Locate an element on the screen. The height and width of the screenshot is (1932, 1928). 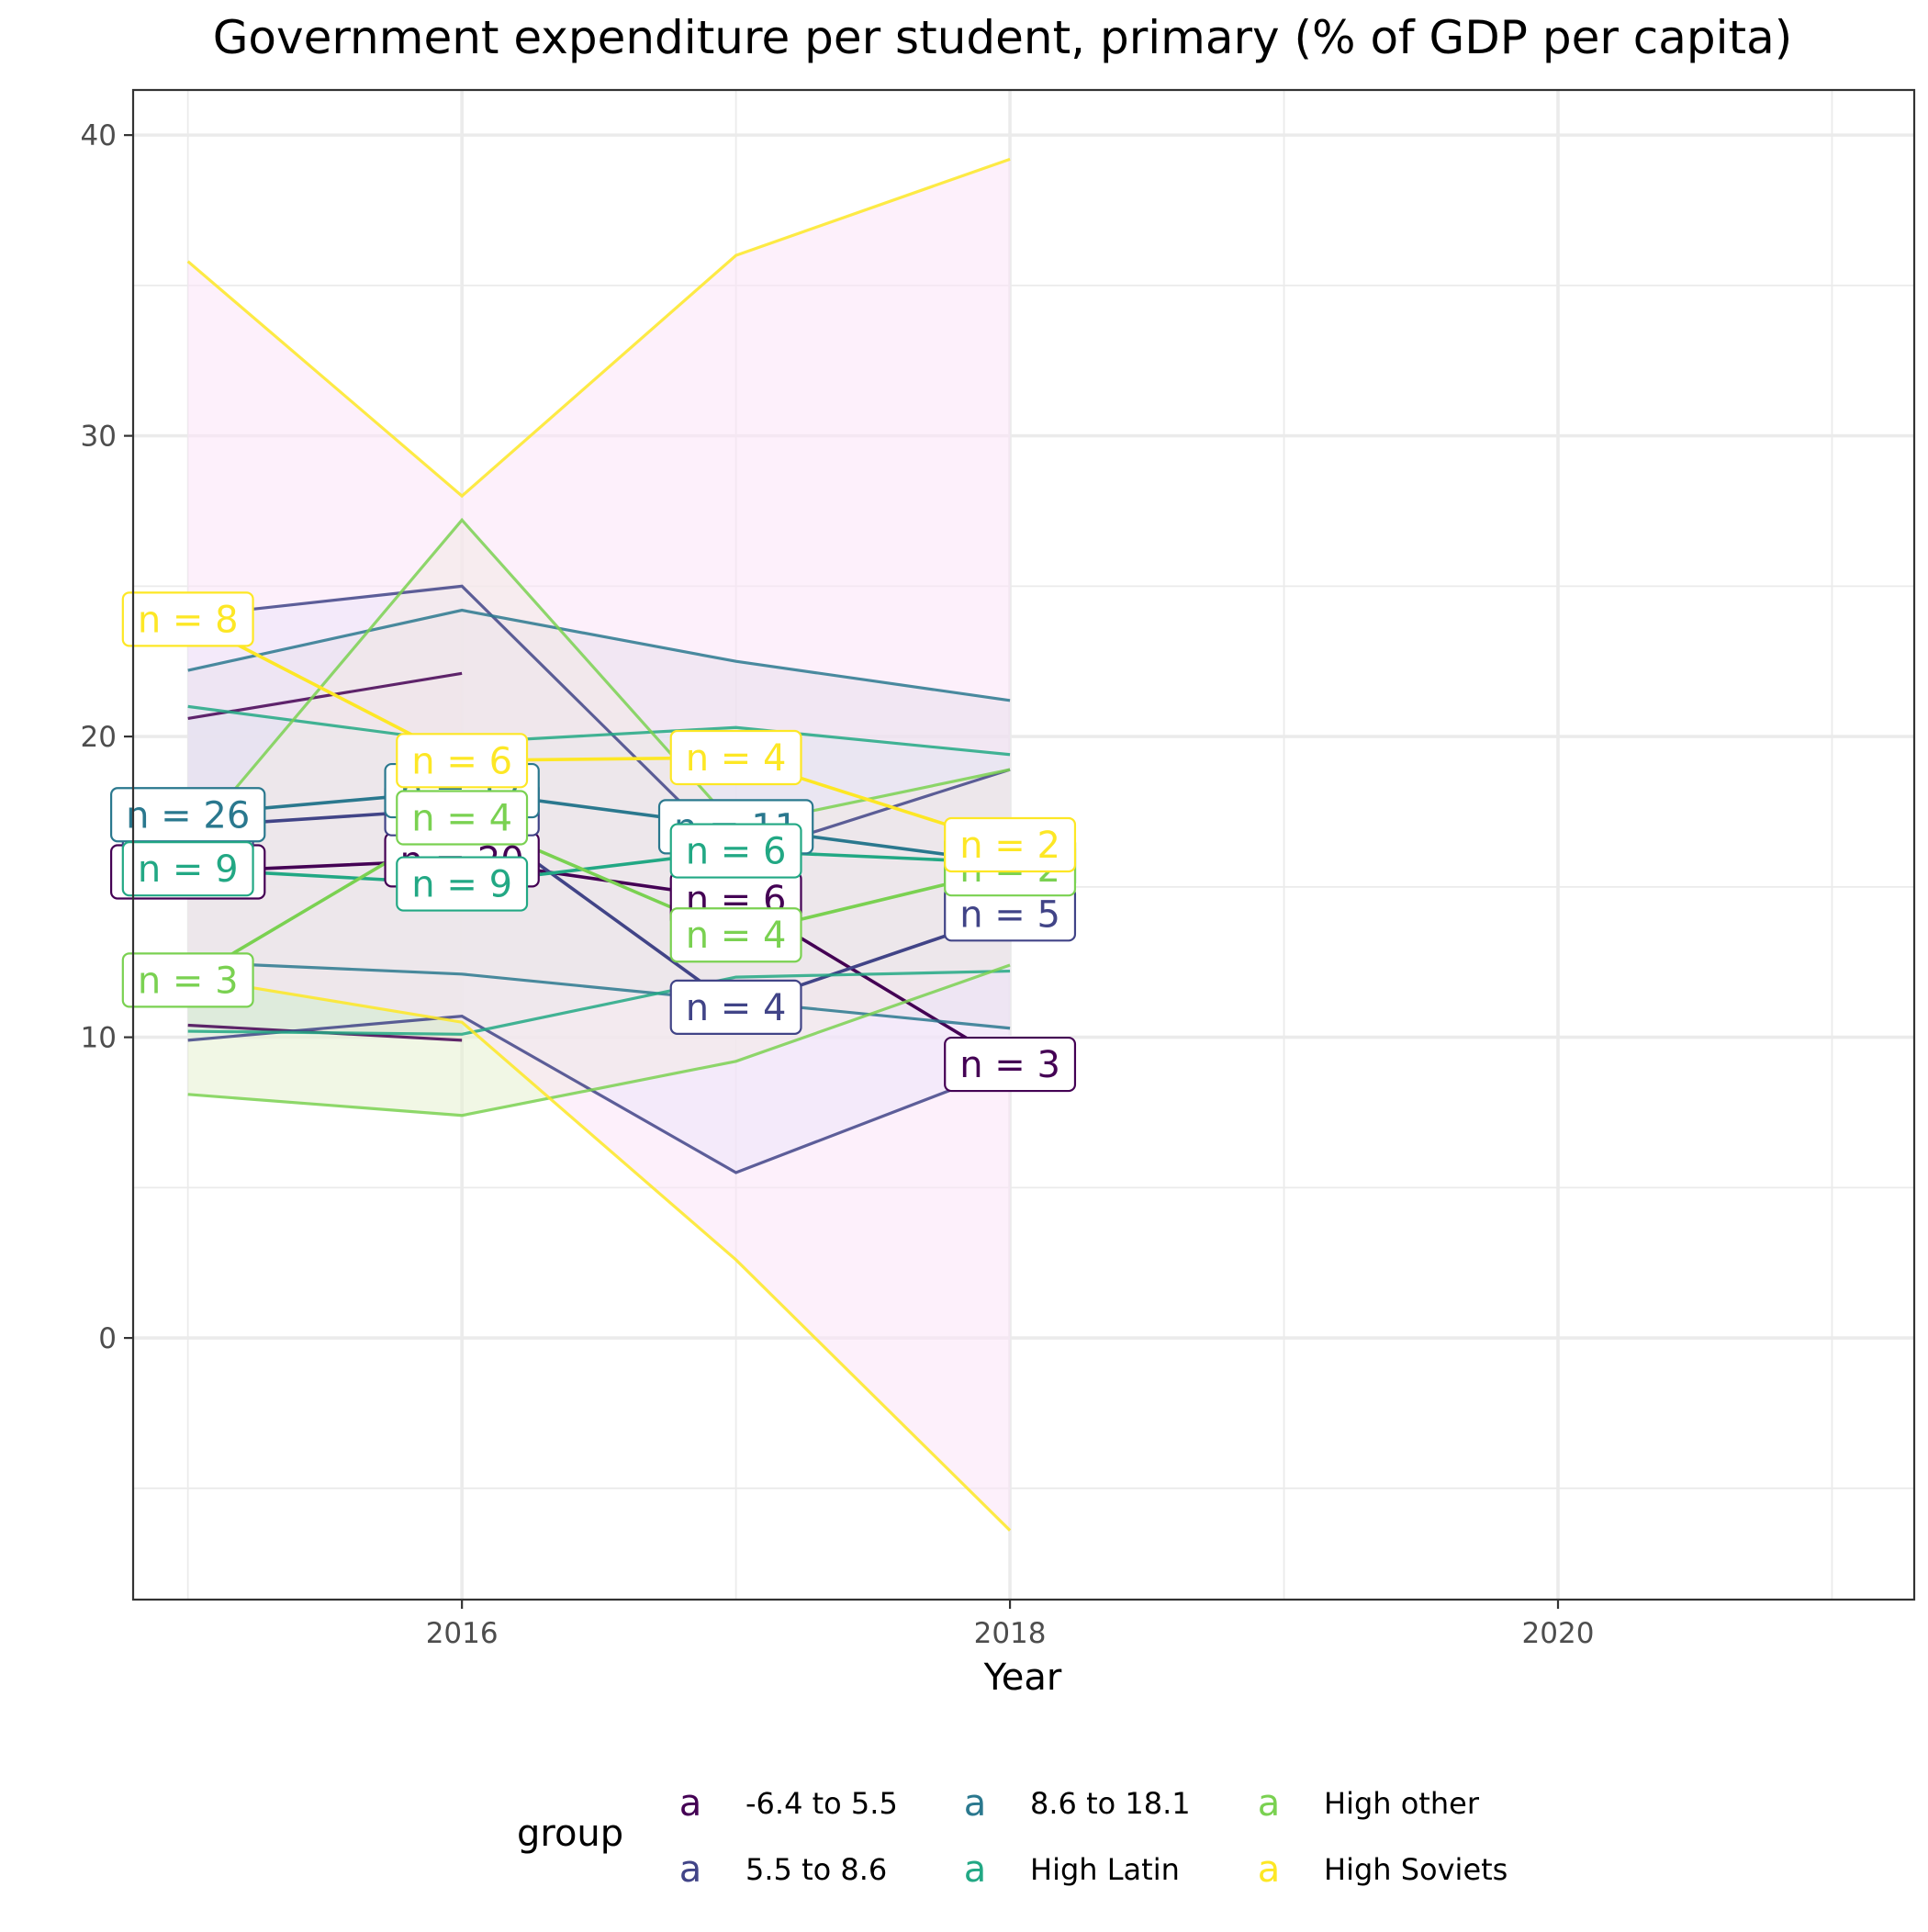
count-label-4-2: n = 4 is located at coordinates (735, 935).